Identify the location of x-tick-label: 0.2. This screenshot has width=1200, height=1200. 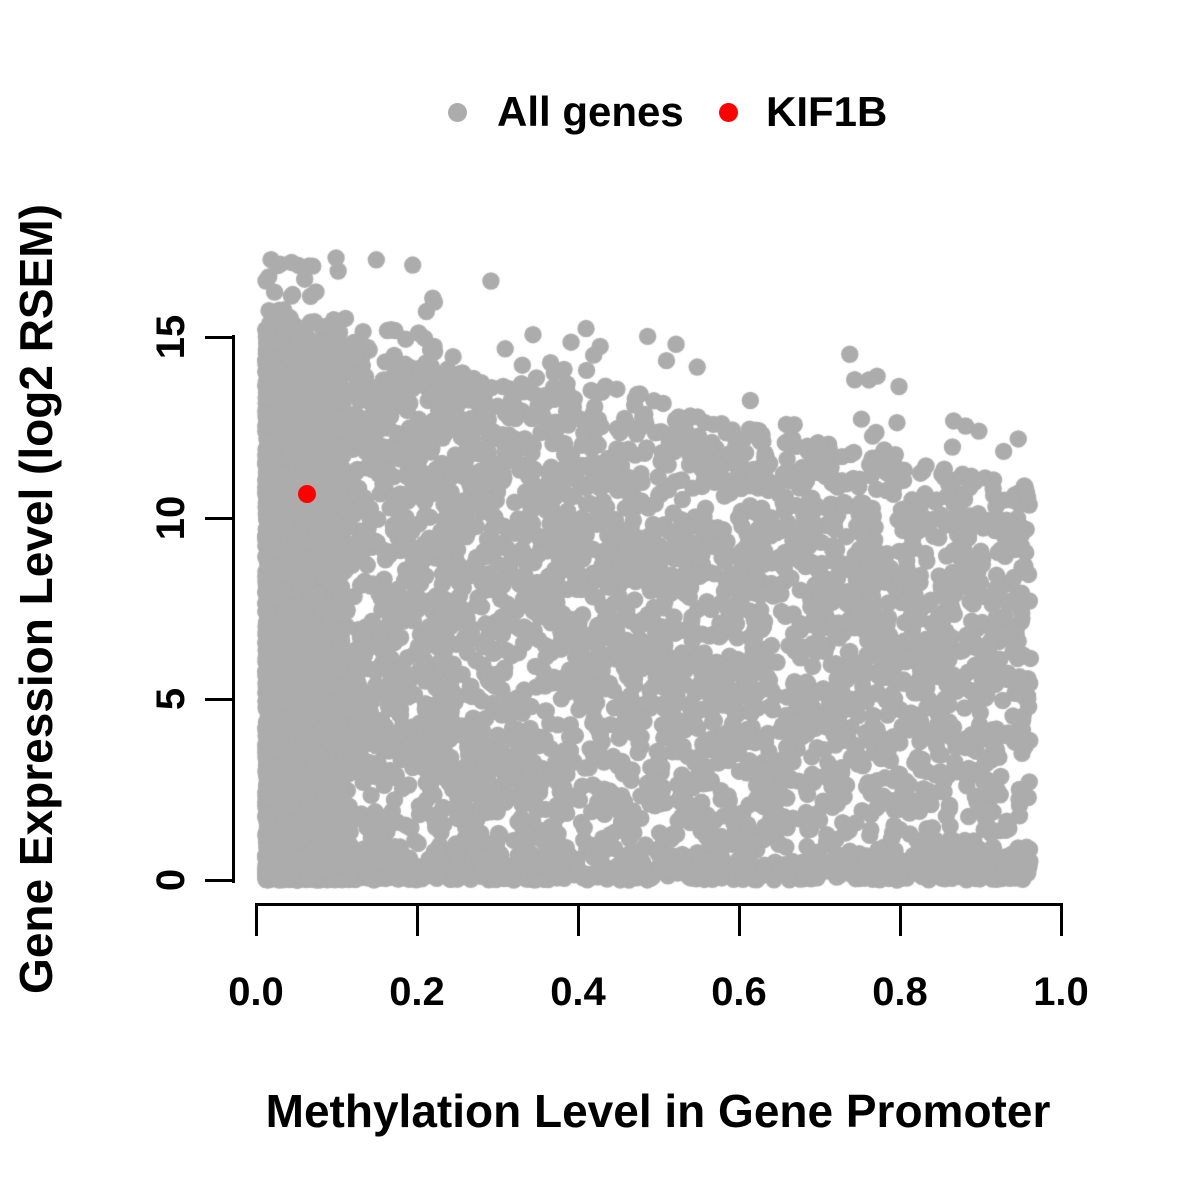
(417, 992).